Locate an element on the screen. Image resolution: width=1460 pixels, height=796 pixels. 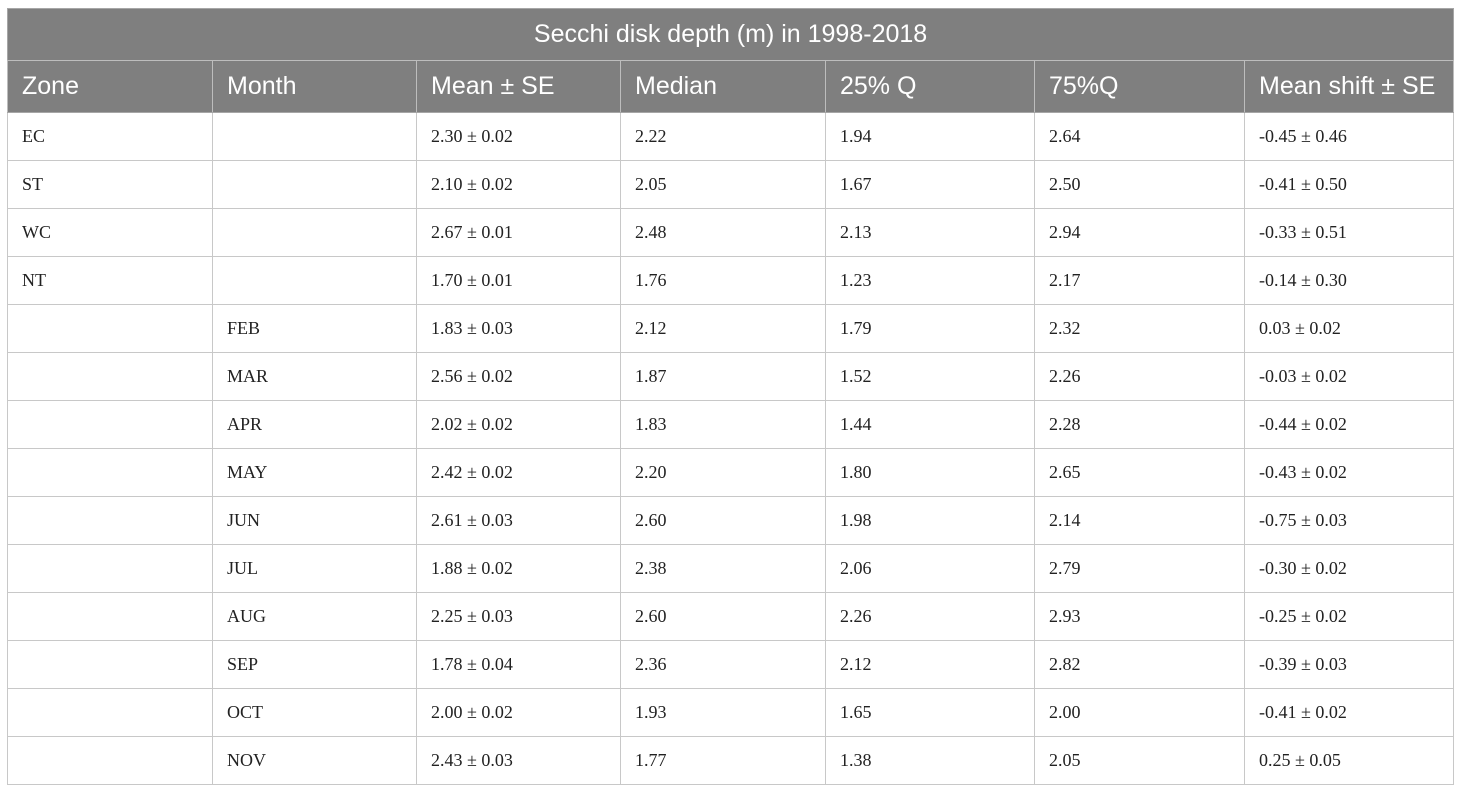
table-caption: Secchi disk depth (m) in 1998-2018 is located at coordinates (730, 34).